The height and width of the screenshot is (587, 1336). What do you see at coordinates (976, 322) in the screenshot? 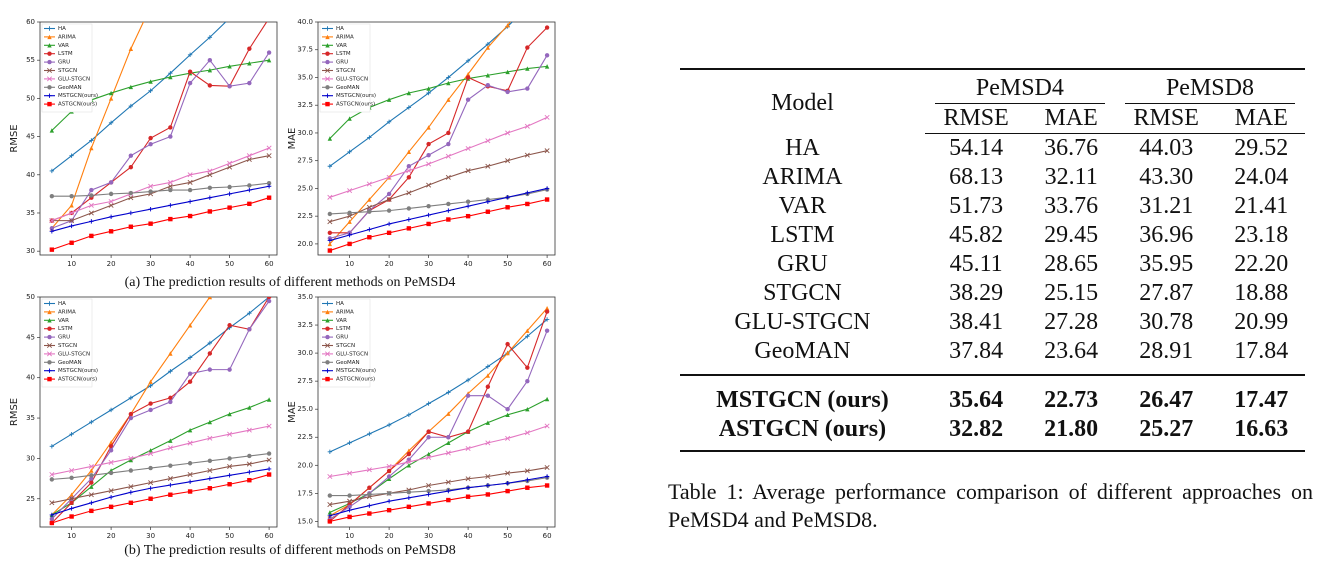
I see `metric-cell: 38.41` at bounding box center [976, 322].